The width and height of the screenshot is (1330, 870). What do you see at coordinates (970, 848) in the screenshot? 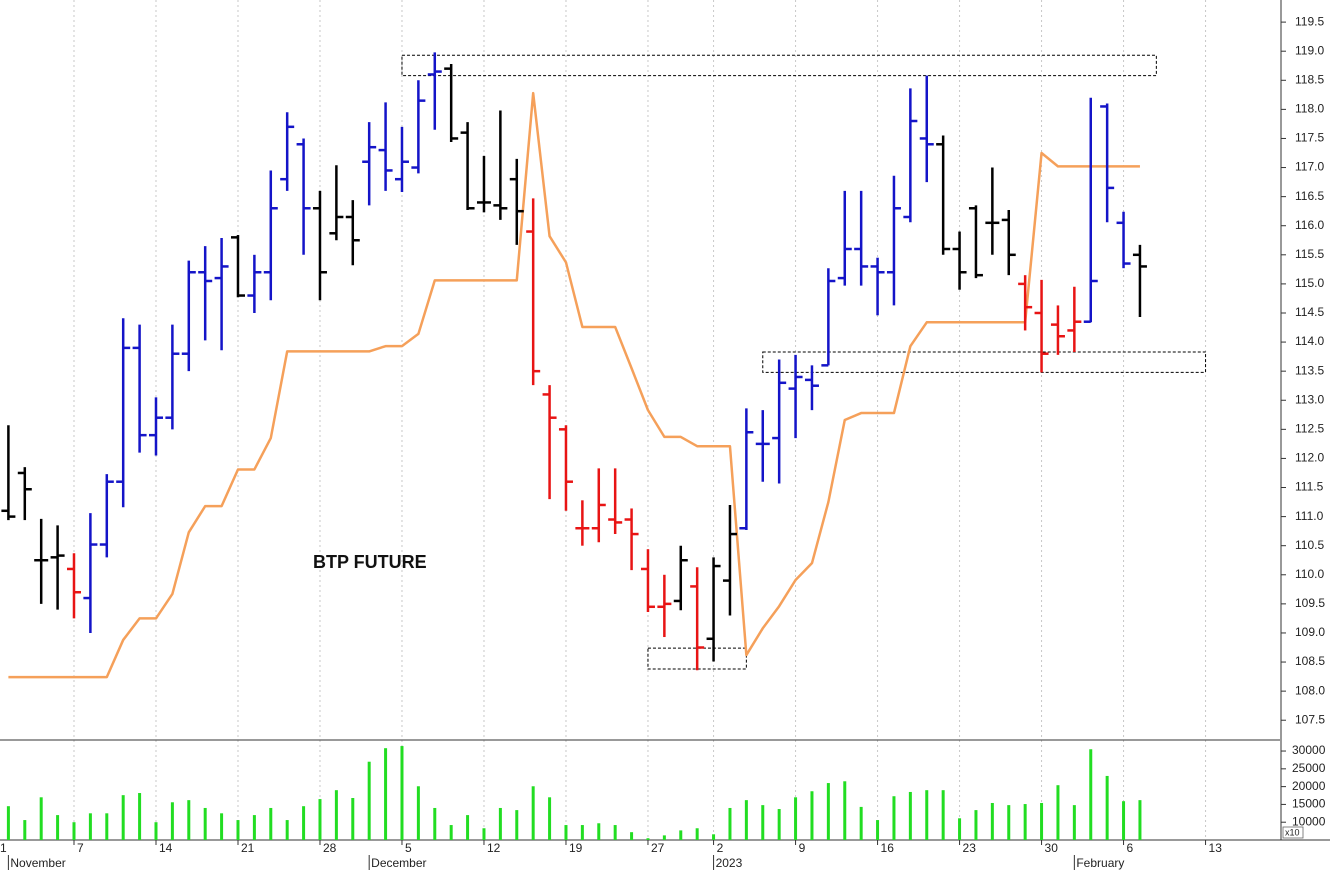
I see `x-tick-label: 23` at bounding box center [970, 848].